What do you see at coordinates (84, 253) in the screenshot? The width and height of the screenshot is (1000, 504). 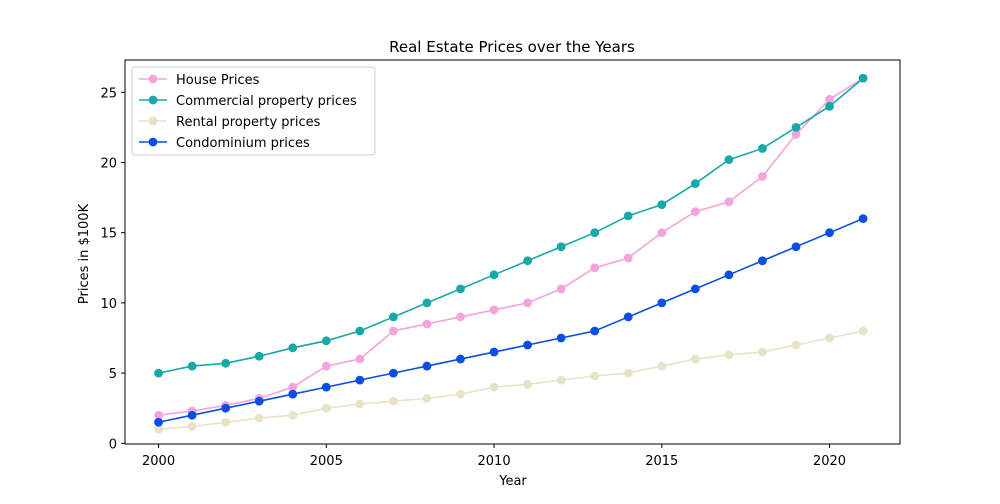 I see `y-axis-label: Prices in $100K` at bounding box center [84, 253].